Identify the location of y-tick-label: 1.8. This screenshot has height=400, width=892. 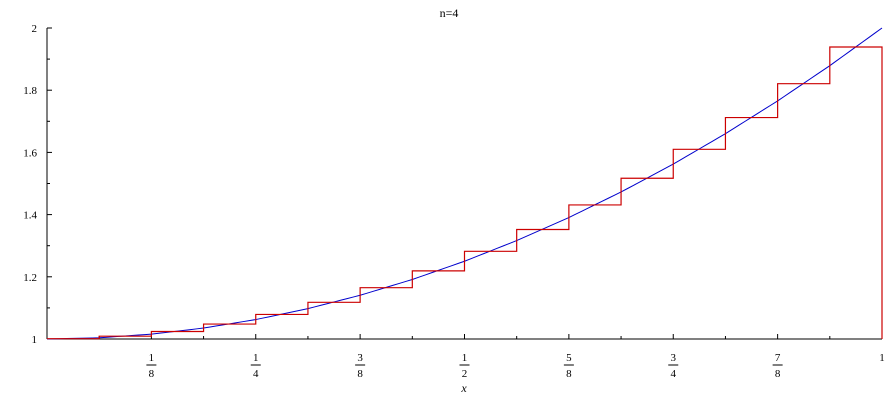
(30, 91).